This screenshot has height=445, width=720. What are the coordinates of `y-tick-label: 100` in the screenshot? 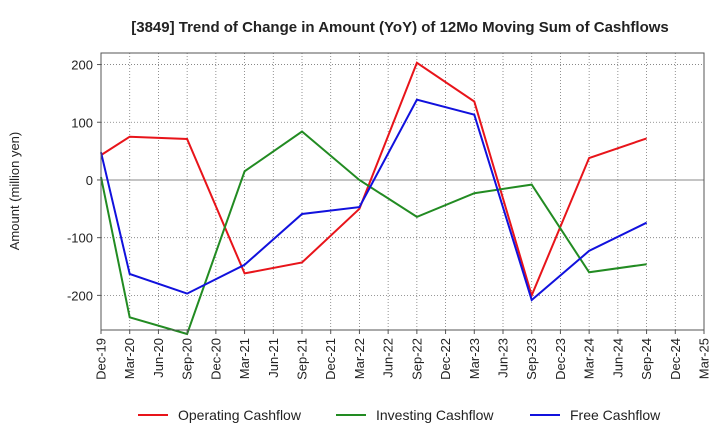 It's located at (82, 122).